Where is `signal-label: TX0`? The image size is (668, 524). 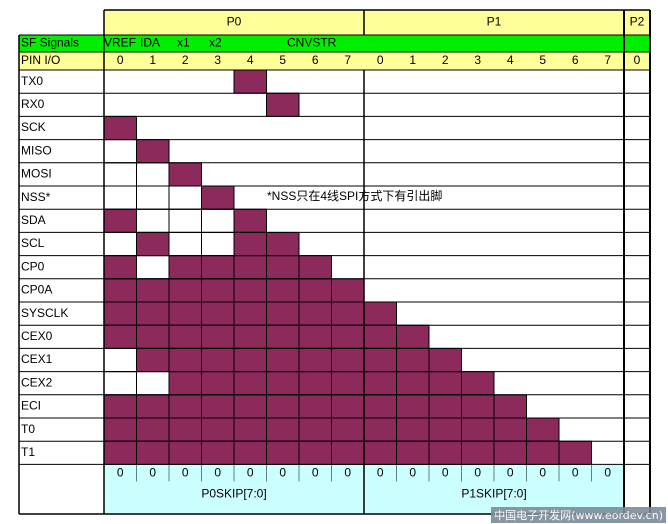
signal-label: TX0 is located at coordinates (32, 81).